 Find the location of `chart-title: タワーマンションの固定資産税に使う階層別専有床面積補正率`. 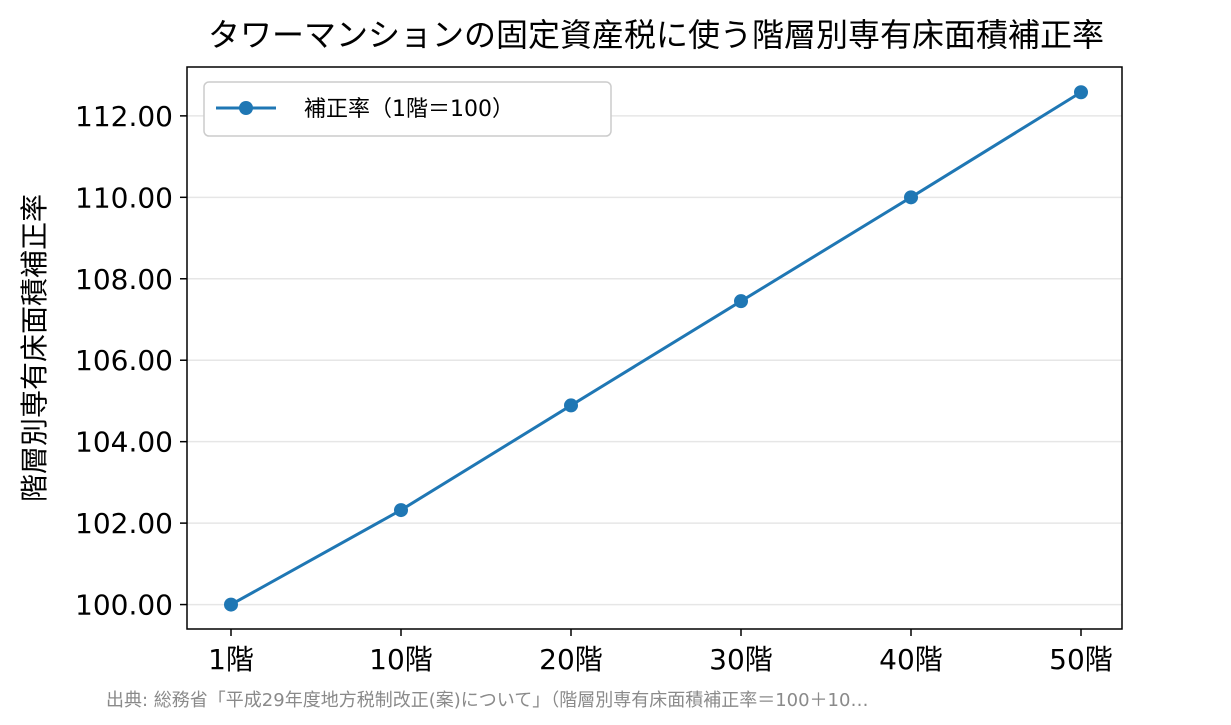

chart-title: タワーマンションの固定資産税に使う階層別専有床面積補正率 is located at coordinates (656, 35).